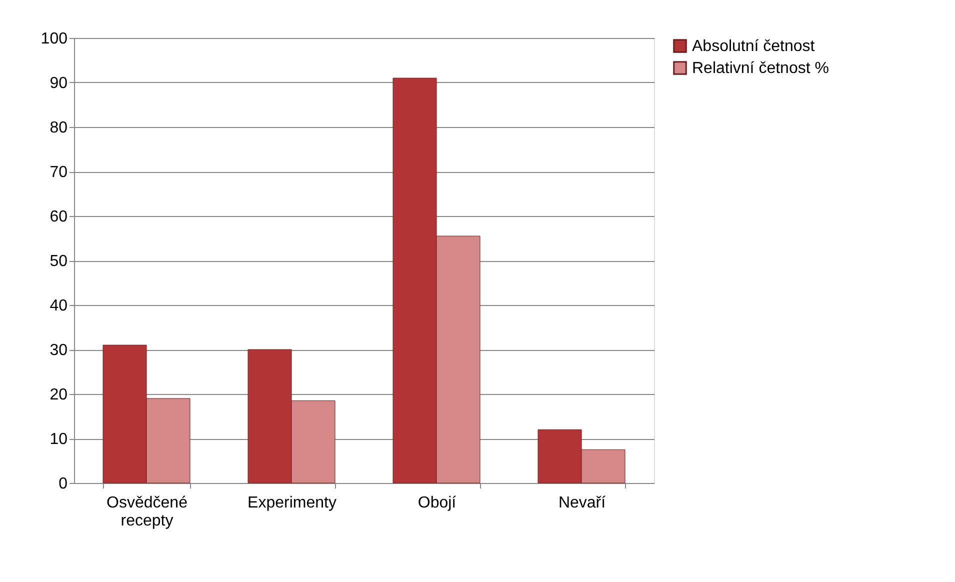 Image resolution: width=955 pixels, height=582 pixels. Describe the element at coordinates (292, 503) in the screenshot. I see `x-tick-label: Experimenty` at that location.